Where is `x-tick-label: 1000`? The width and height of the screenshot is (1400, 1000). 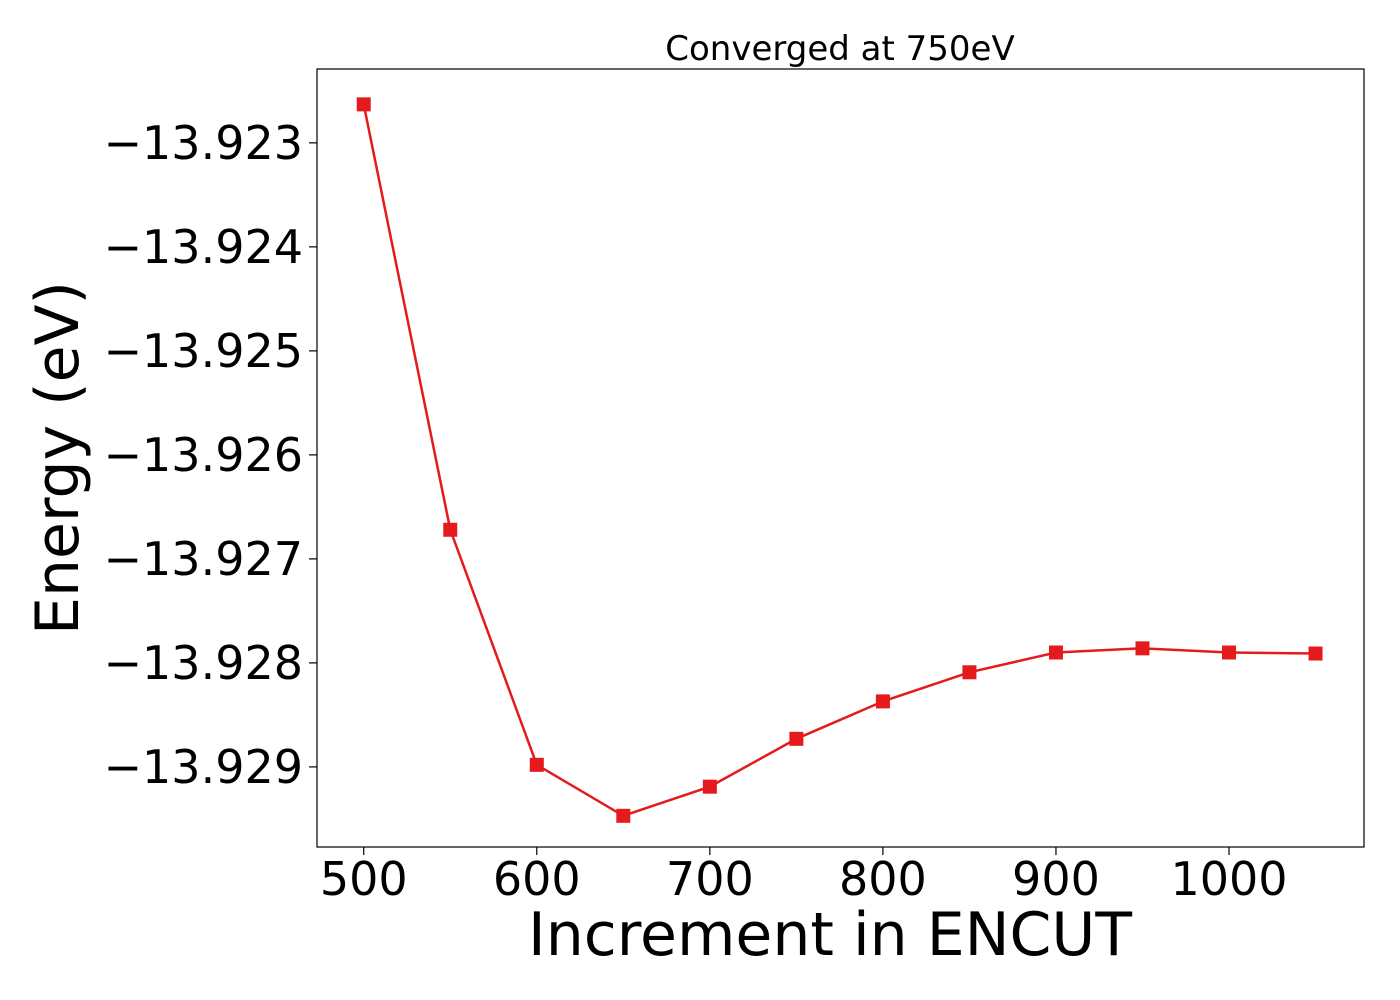 x-tick-label: 1000 is located at coordinates (1228, 879).